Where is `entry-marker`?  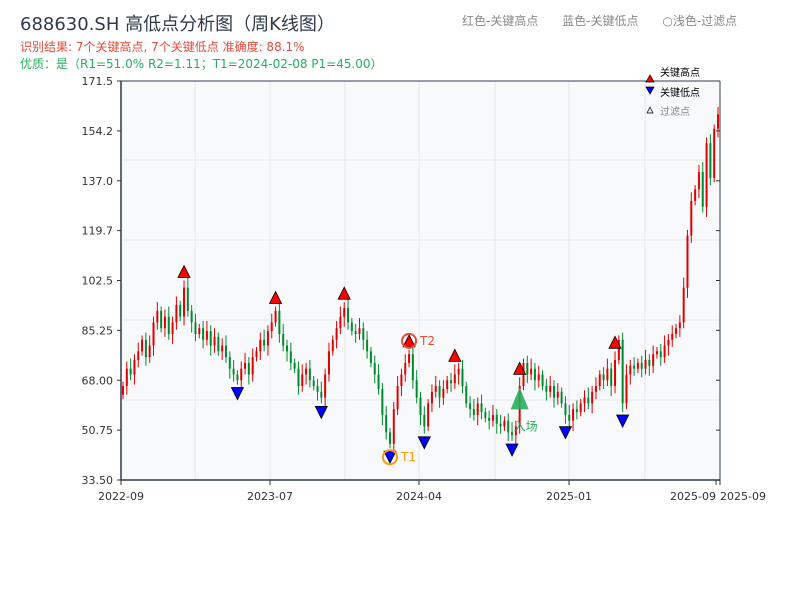 entry-marker is located at coordinates (519, 398).